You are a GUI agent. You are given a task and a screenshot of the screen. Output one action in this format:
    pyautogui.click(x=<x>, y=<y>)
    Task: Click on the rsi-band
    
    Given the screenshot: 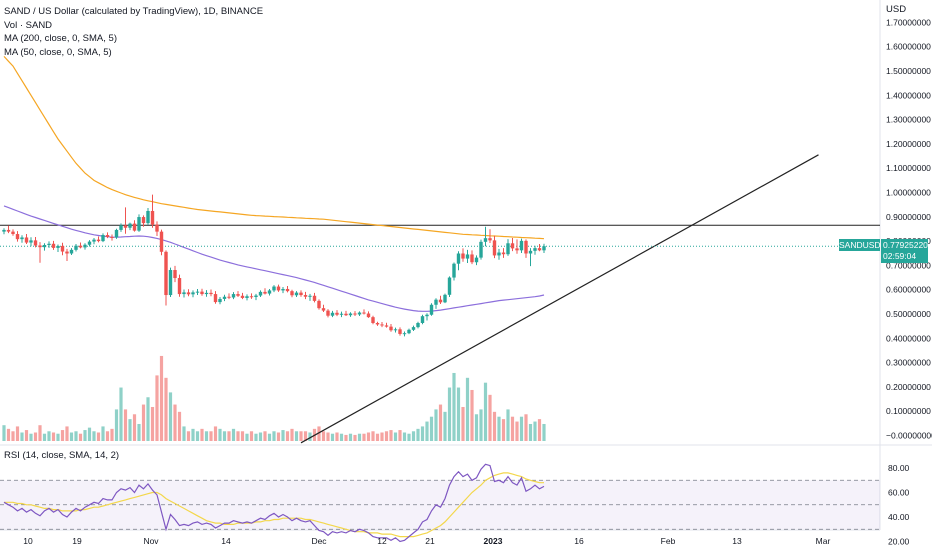 What is the action you would take?
    pyautogui.click(x=440, y=505)
    